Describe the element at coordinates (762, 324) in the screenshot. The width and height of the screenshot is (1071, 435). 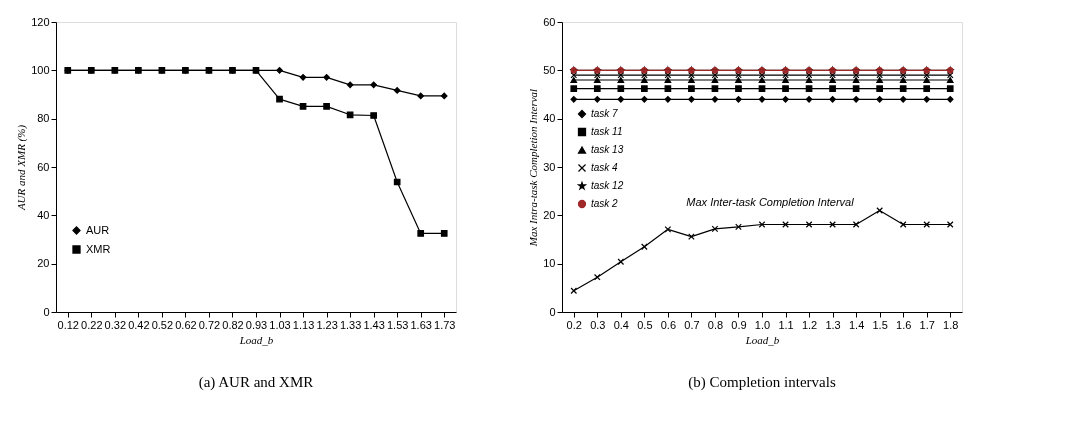
I see `x-tick-label: 1.0` at that location.